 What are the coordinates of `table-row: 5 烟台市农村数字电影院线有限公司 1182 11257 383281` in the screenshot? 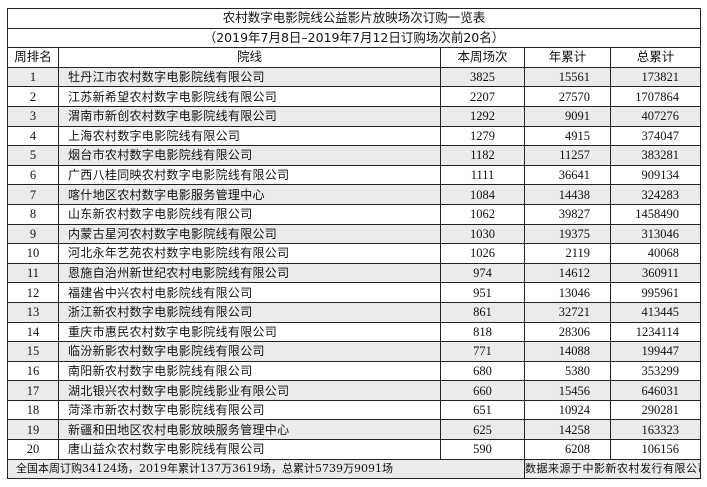 It's located at (354, 155).